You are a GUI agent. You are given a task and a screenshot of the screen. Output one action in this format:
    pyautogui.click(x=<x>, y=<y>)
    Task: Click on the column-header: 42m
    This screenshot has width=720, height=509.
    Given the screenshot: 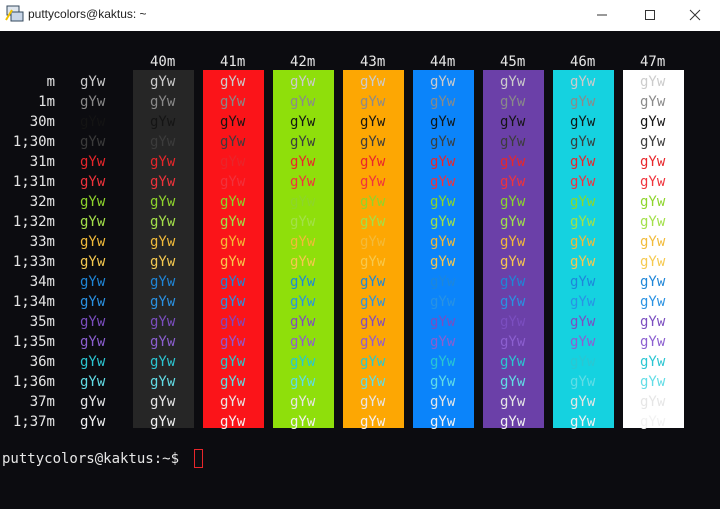 What is the action you would take?
    pyautogui.click(x=302, y=62)
    